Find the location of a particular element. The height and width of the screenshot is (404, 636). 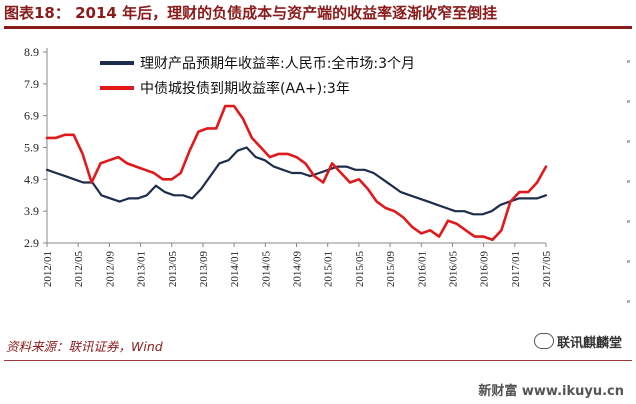

legend-label-2: 中债城投债到期收益率(AA+):3年 is located at coordinates (245, 88).